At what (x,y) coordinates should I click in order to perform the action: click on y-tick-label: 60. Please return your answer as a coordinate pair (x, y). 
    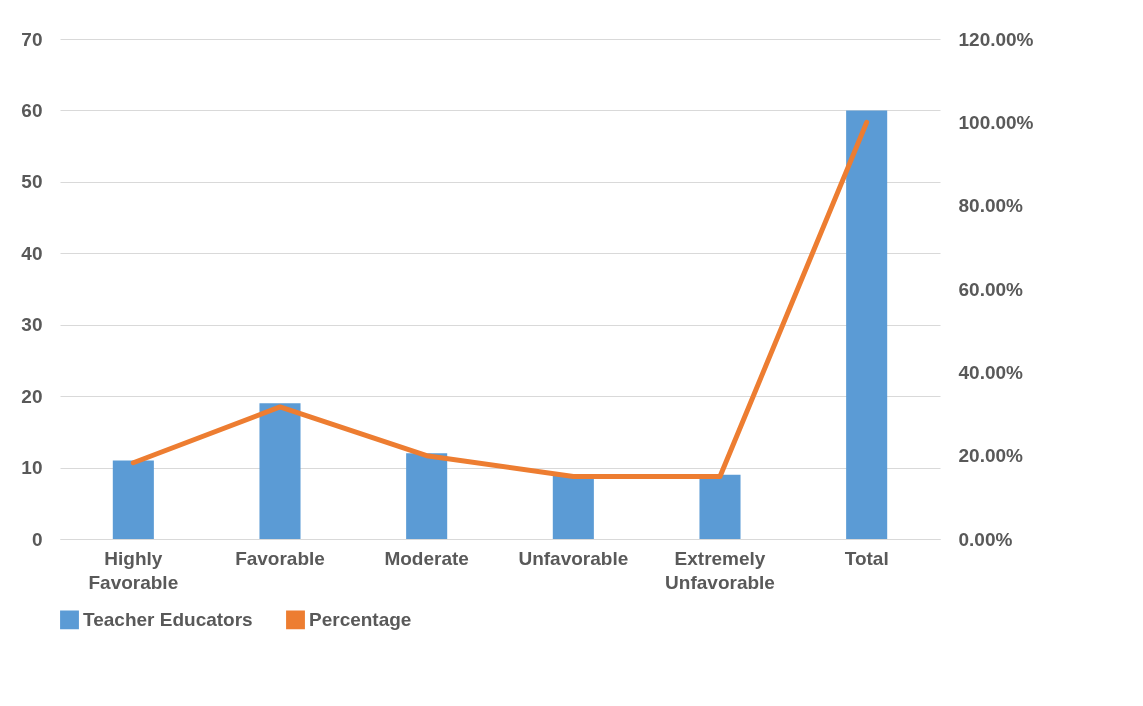
    Looking at the image, I should click on (32, 110).